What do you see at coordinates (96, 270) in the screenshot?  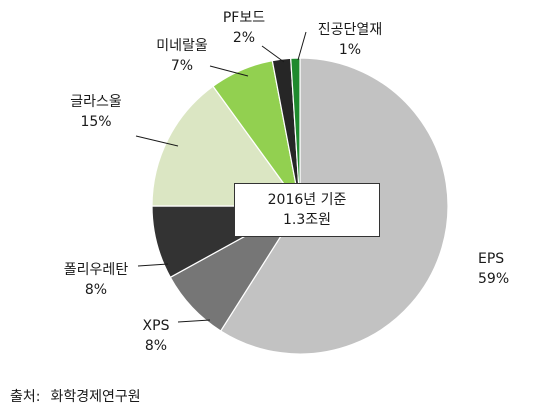 I see `slice-label-name-2: 폴리우레탄` at bounding box center [96, 270].